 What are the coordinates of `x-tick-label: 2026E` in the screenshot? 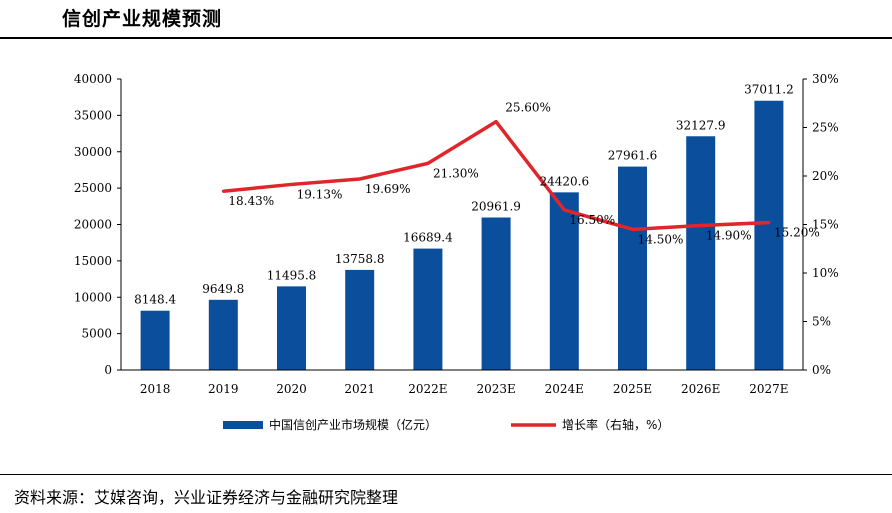 It's located at (700, 389).